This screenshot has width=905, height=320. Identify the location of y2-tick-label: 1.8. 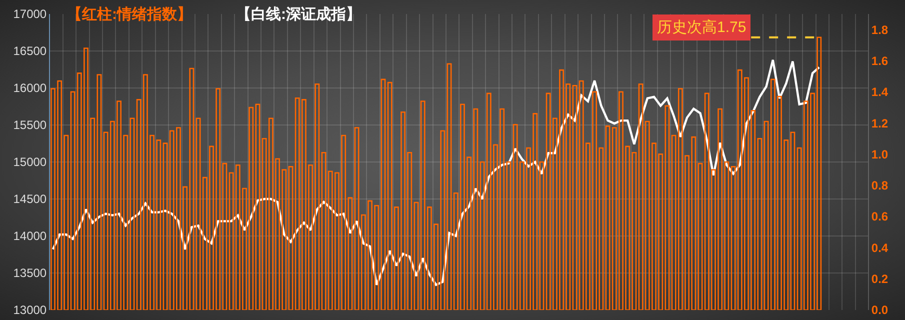
(879, 29).